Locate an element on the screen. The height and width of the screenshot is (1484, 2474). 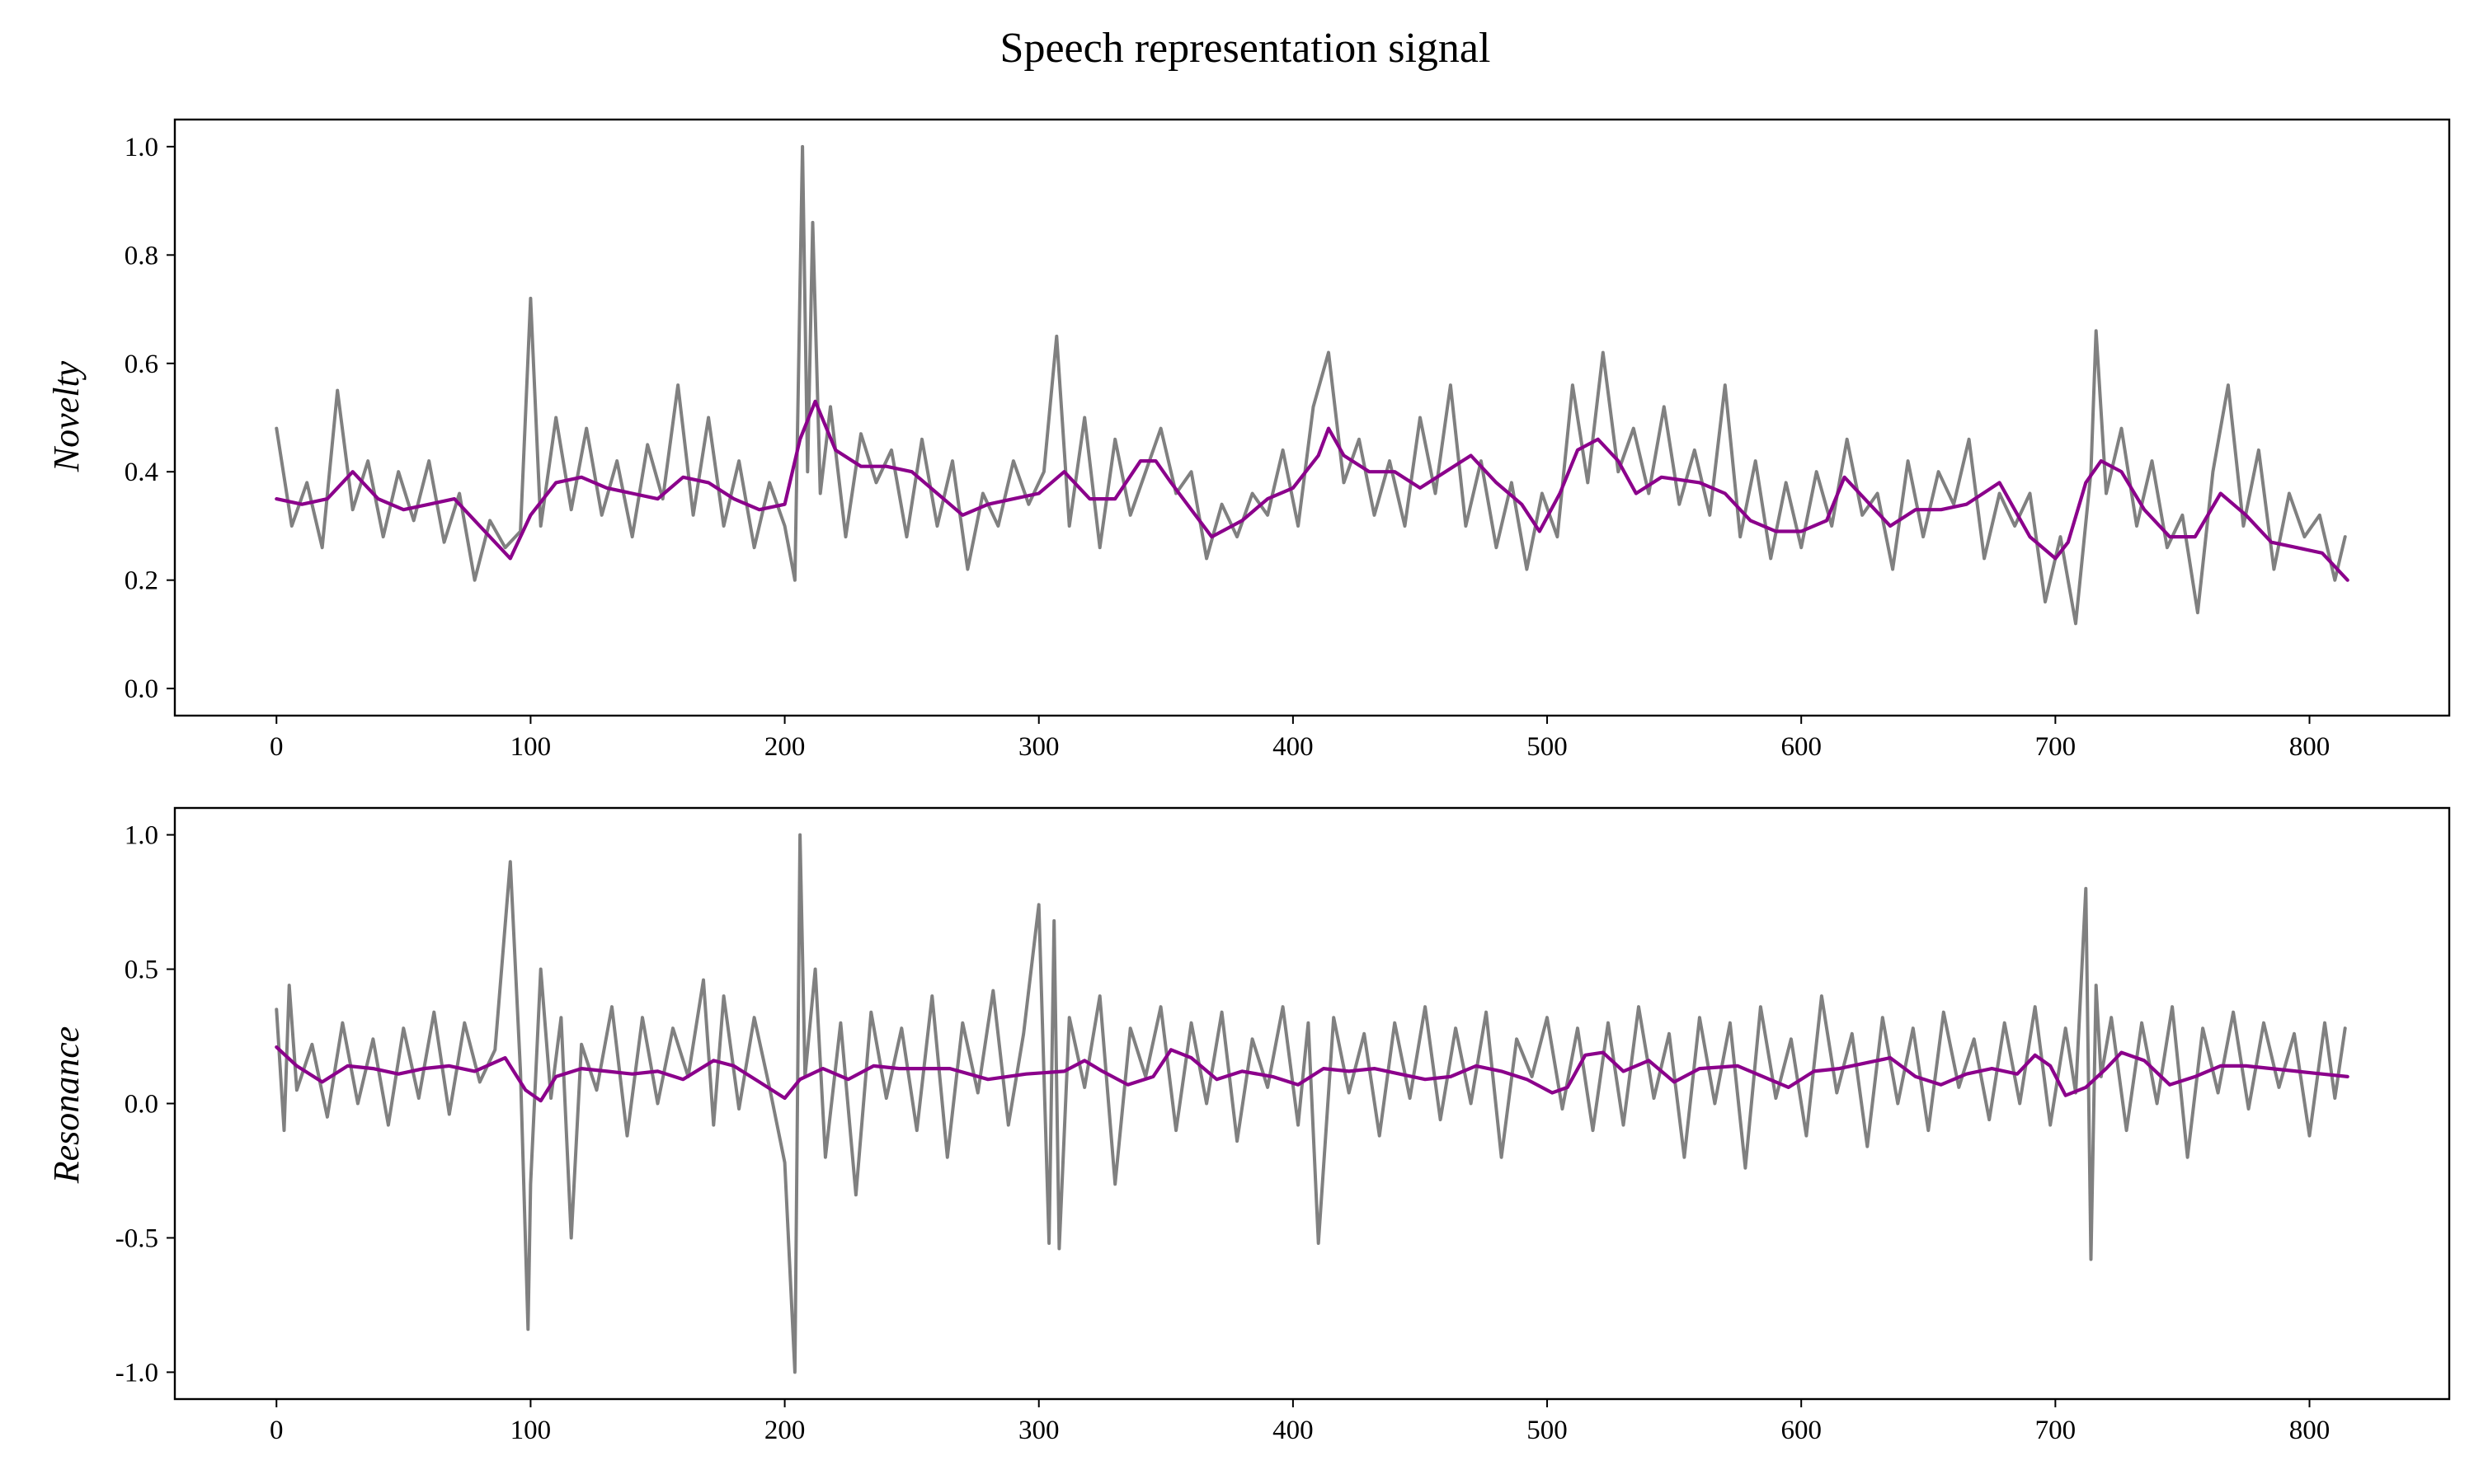
resonance-x-tick-label: 0 is located at coordinates (277, 1430).